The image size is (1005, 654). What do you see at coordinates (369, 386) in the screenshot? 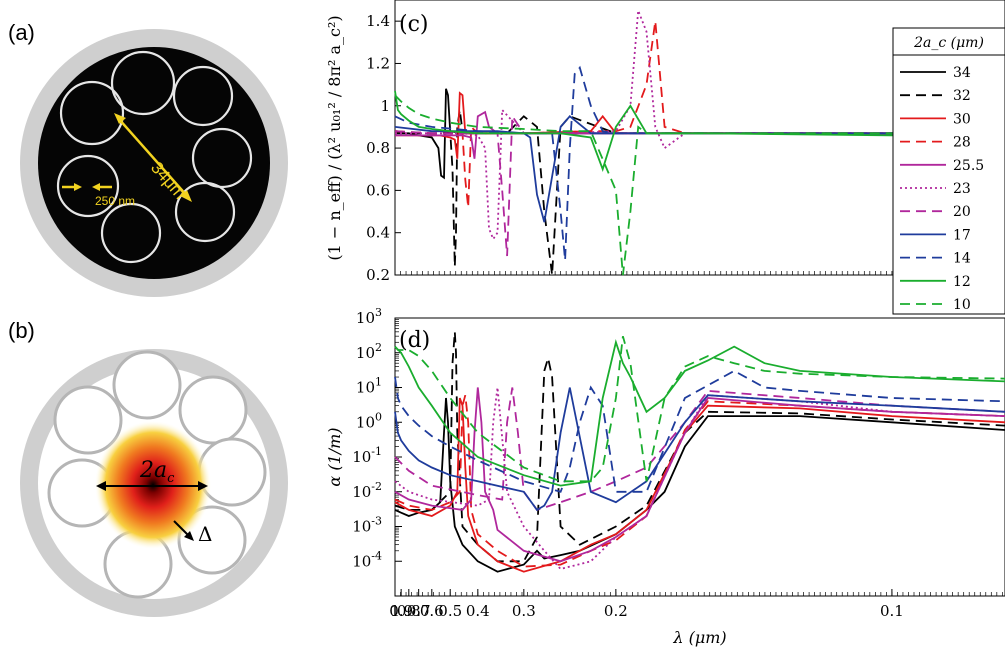
I see `chart-d-ytick-label: 10¹` at bounding box center [369, 386].